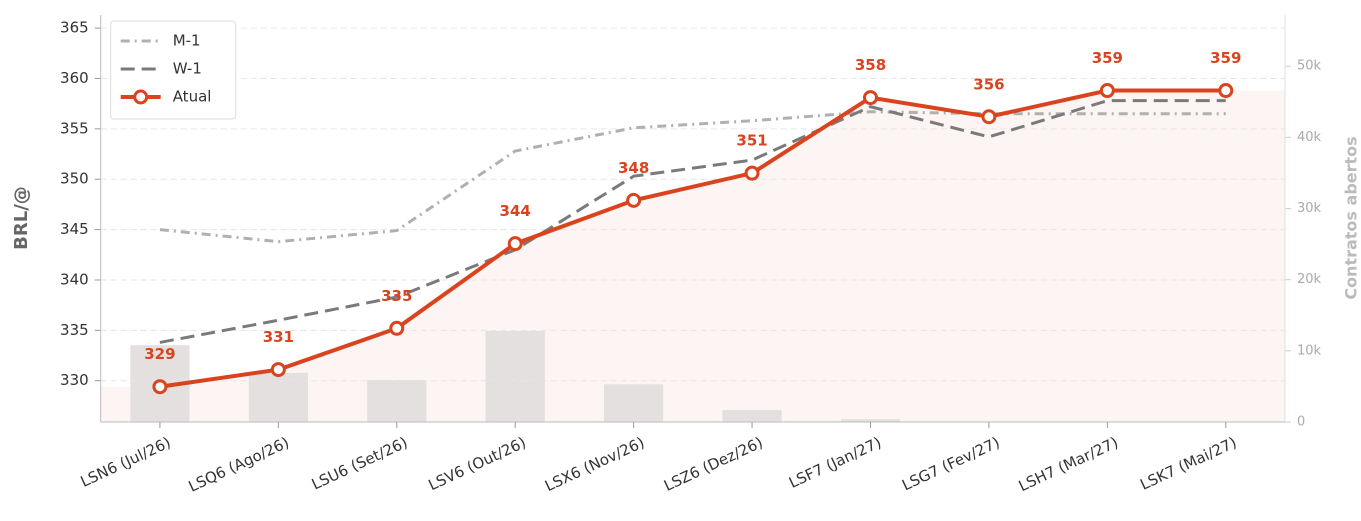 The width and height of the screenshot is (1361, 521). What do you see at coordinates (633, 168) in the screenshot?
I see `data-label: 348` at bounding box center [633, 168].